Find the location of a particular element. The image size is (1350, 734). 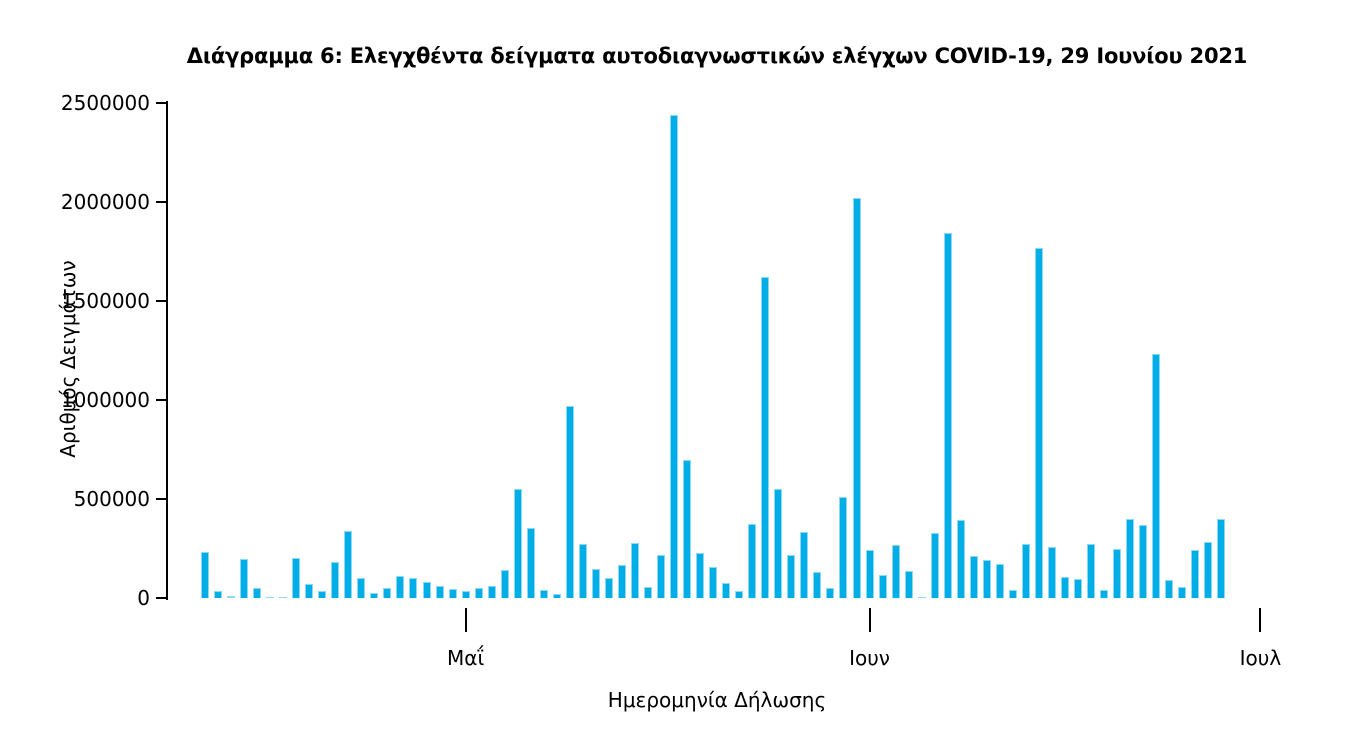

x-tick-label: Ιουλ is located at coordinates (1260, 658).